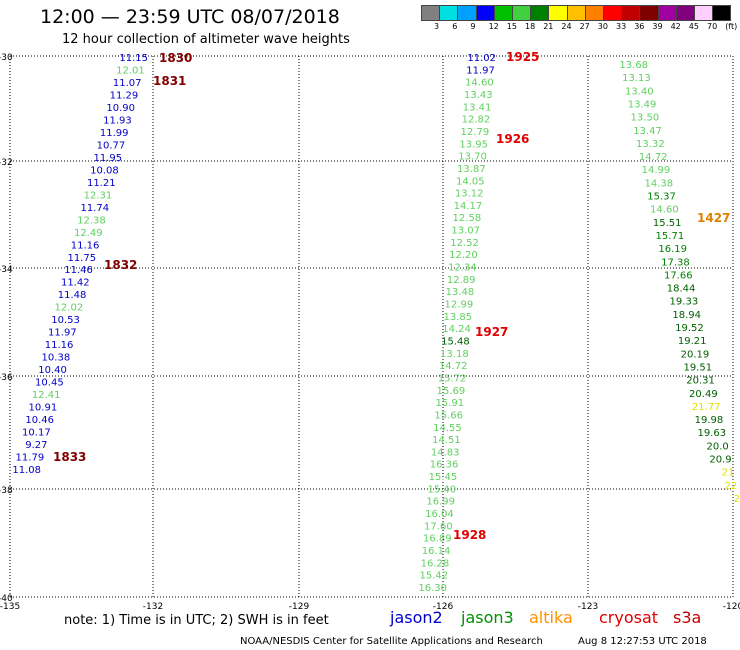 The width and height of the screenshot is (740, 650). I want to click on wave-height-value: 19.63, so click(711, 433).